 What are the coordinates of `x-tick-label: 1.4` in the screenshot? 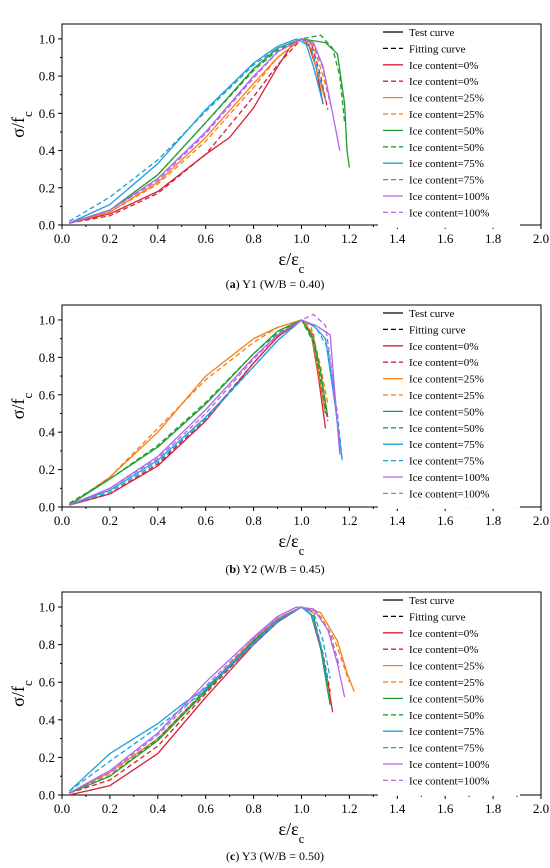 It's located at (397, 808).